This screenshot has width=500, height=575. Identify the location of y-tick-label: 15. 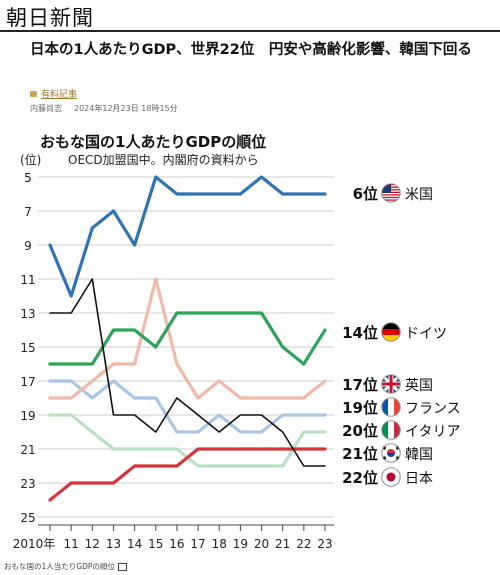
(27, 348).